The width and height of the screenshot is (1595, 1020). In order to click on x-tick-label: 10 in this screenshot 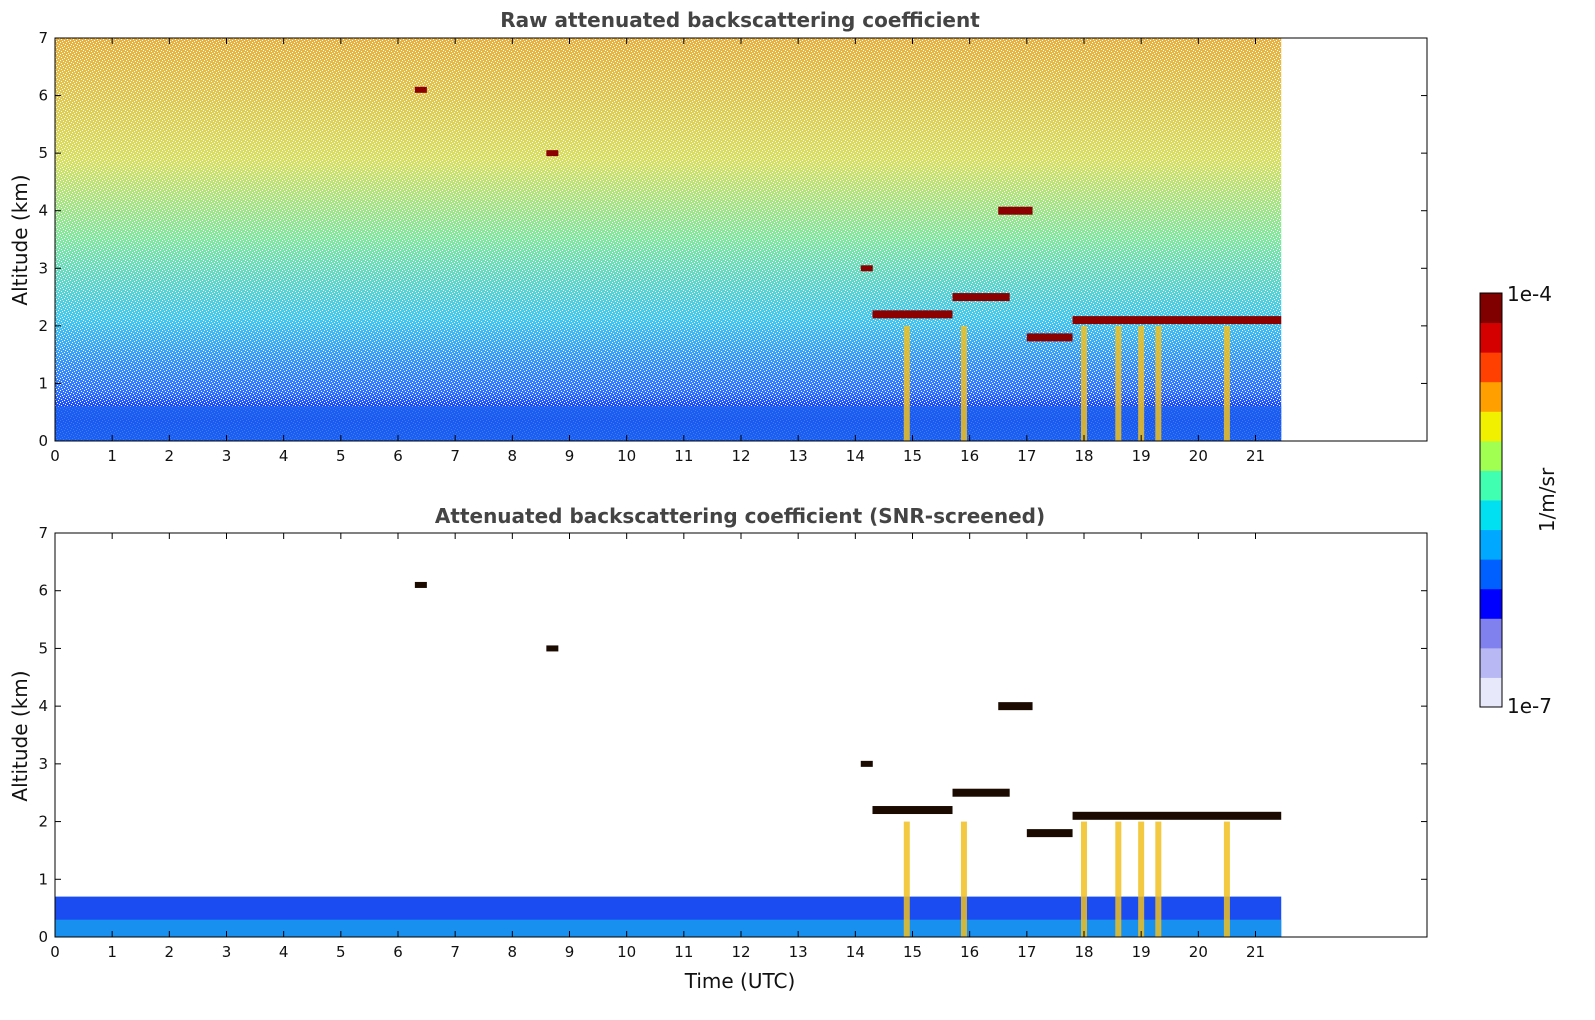, I will do `click(626, 952)`.